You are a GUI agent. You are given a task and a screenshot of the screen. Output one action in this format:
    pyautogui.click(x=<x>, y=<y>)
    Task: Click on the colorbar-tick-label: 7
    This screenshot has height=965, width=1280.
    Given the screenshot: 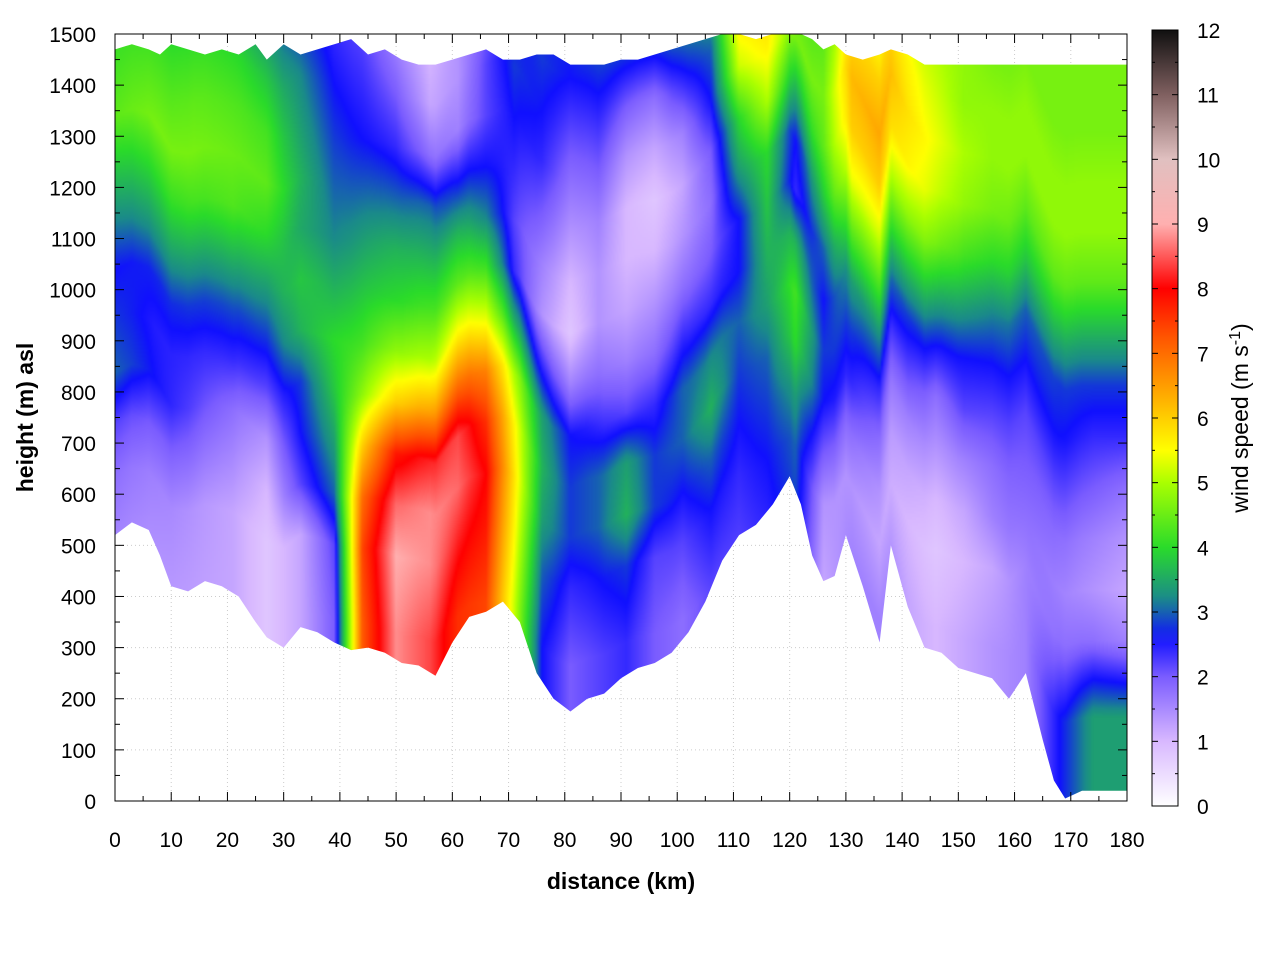 What is the action you would take?
    pyautogui.click(x=1203, y=354)
    